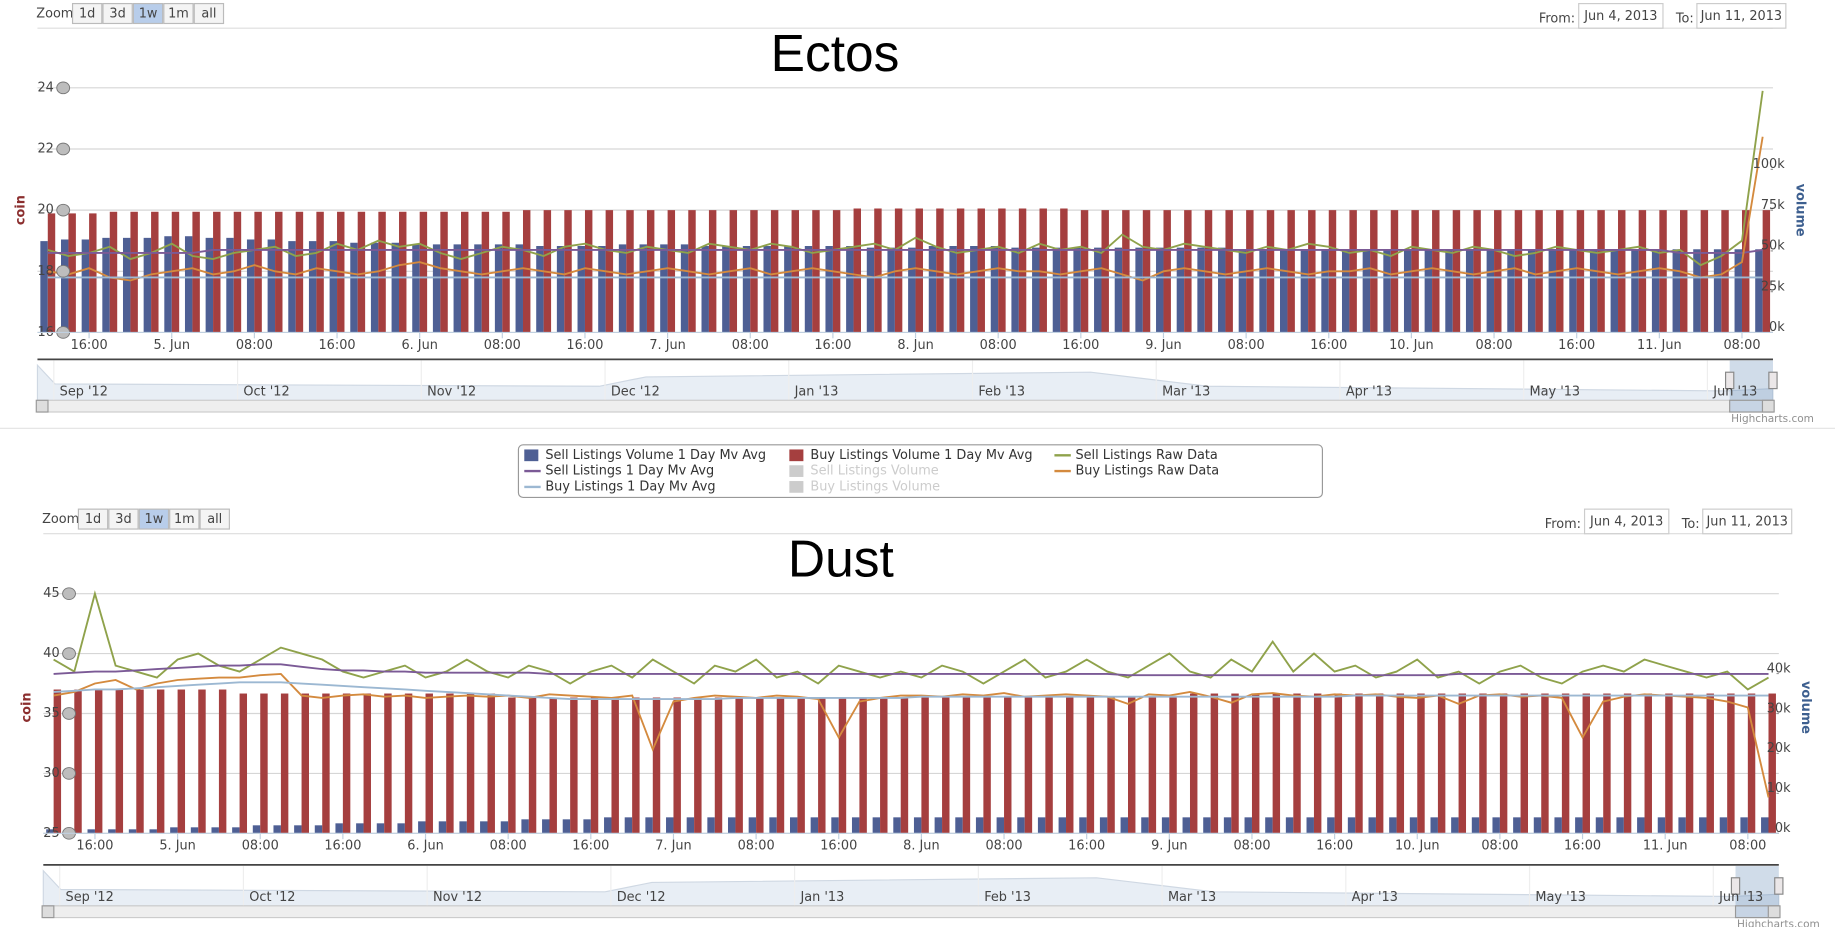 This screenshot has height=927, width=1835. Describe the element at coordinates (1147, 471) in the screenshot. I see `legend-label: Buy Listings Raw Data` at that location.